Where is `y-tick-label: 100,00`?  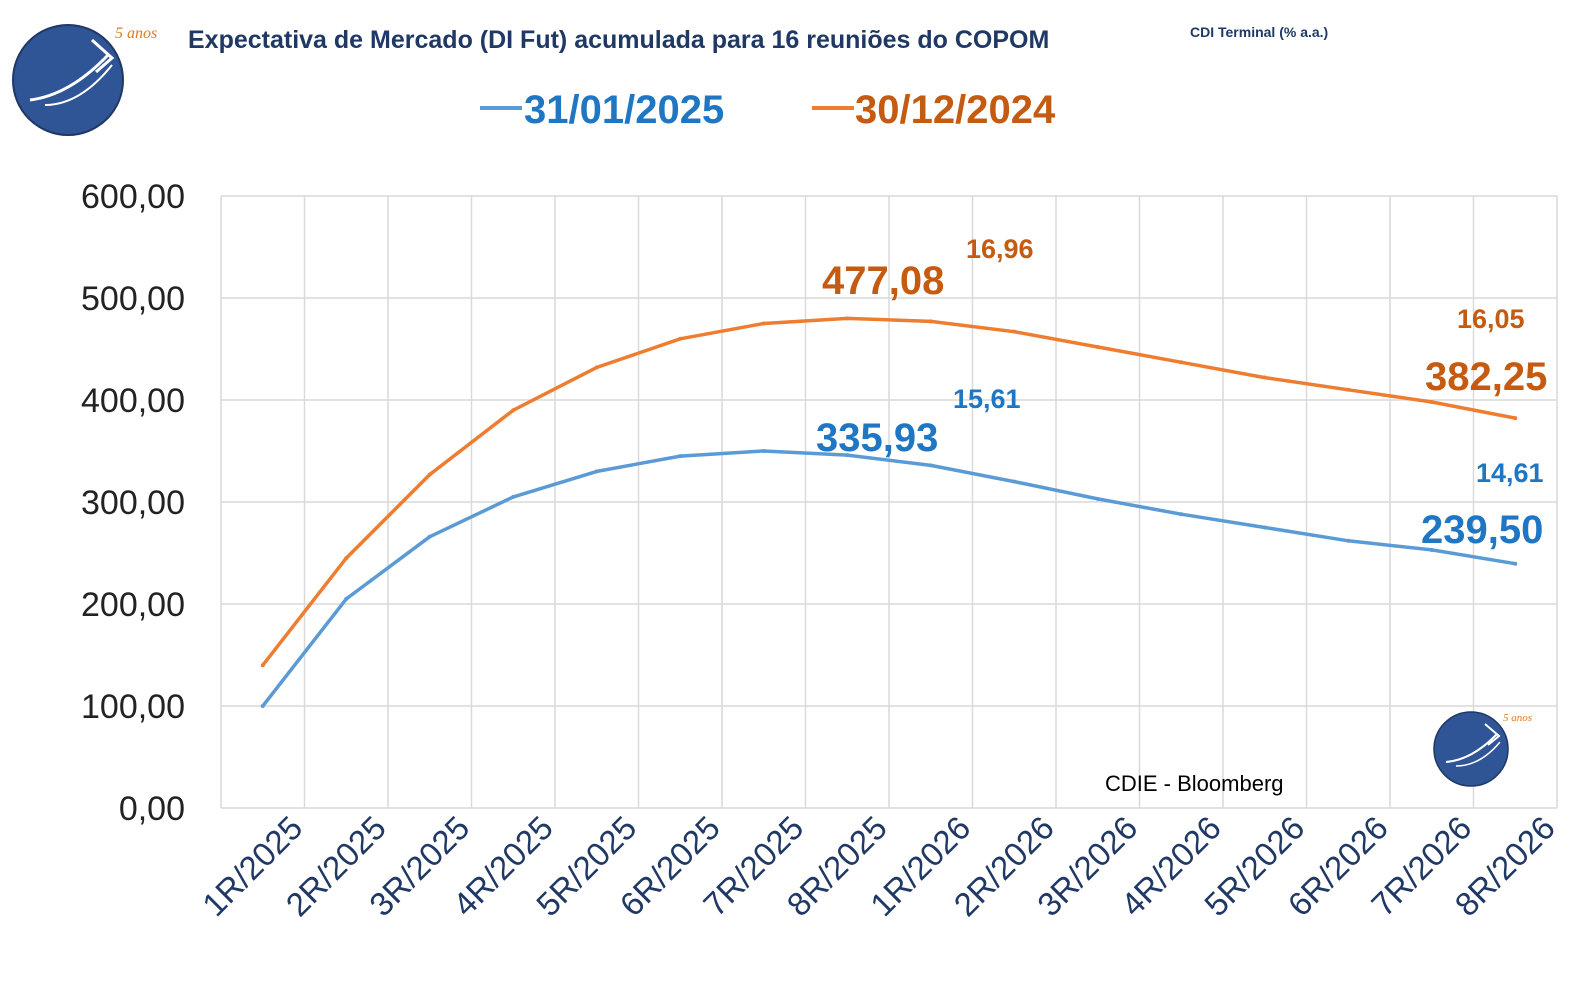 y-tick-label: 100,00 is located at coordinates (133, 707).